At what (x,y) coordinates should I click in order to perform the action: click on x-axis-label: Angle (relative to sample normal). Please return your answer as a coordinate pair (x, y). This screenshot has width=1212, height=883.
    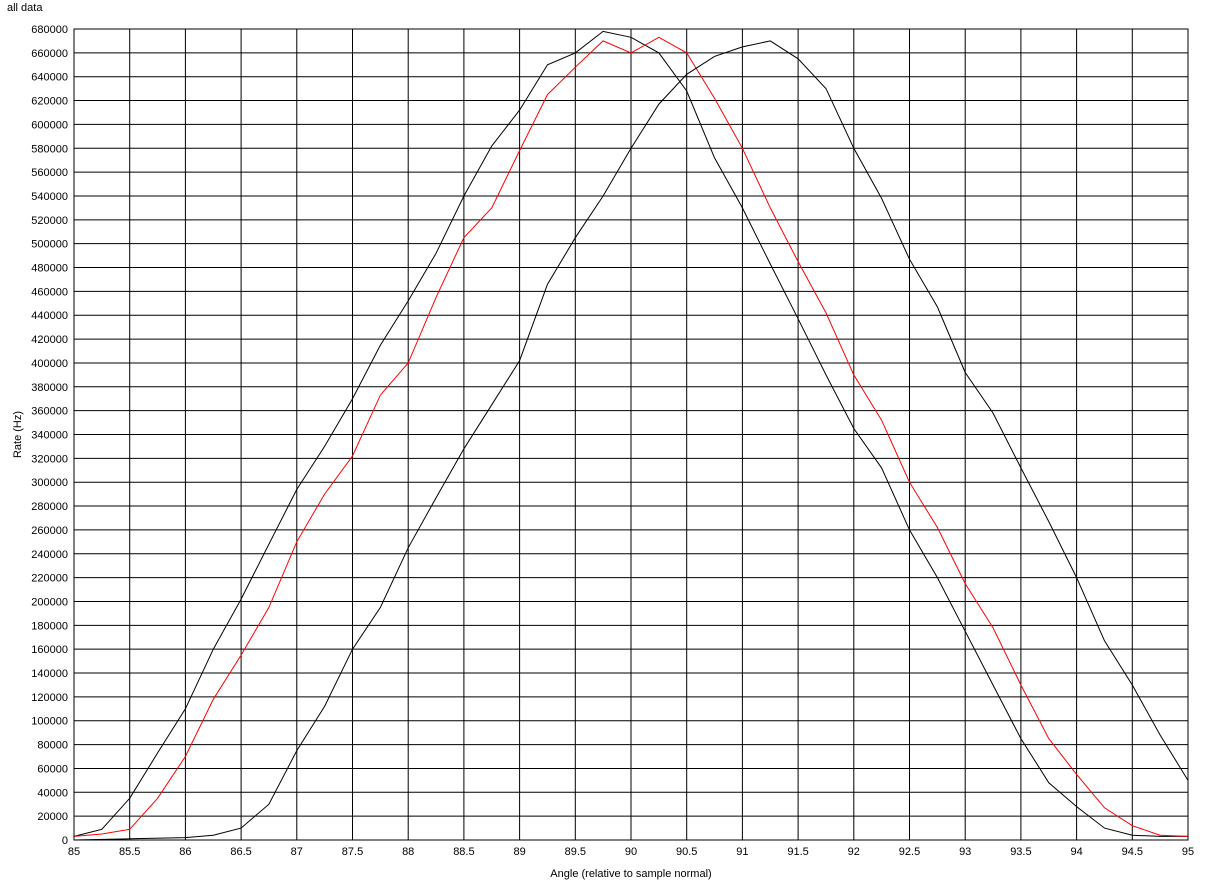
    Looking at the image, I should click on (630, 874).